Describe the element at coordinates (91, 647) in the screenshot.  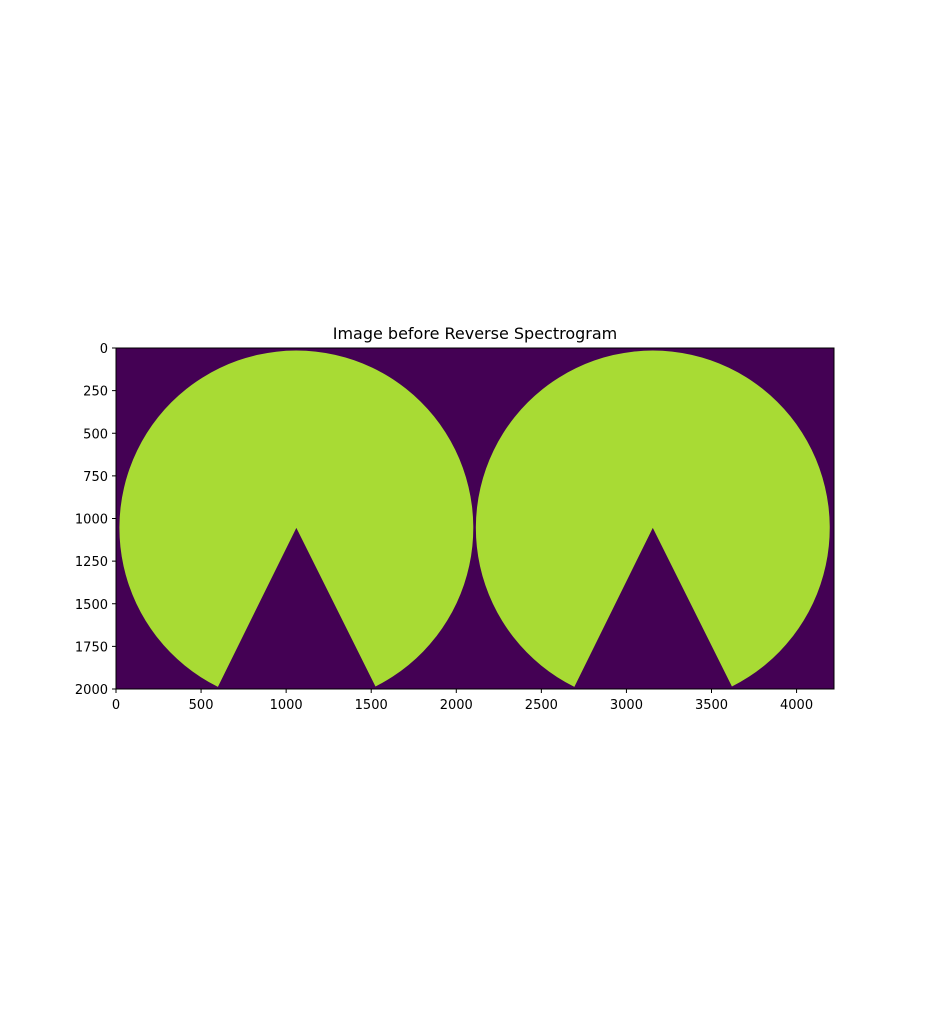
I see `y-tick-label: 1750` at that location.